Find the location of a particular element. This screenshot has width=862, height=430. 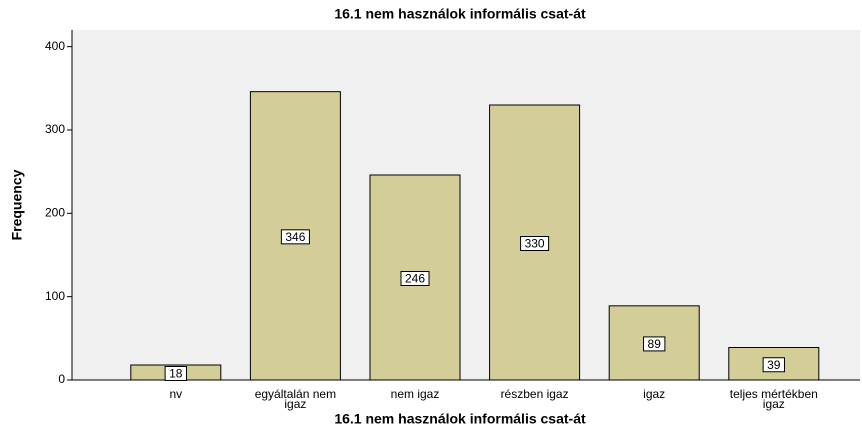

data-label: 89 is located at coordinates (655, 344).